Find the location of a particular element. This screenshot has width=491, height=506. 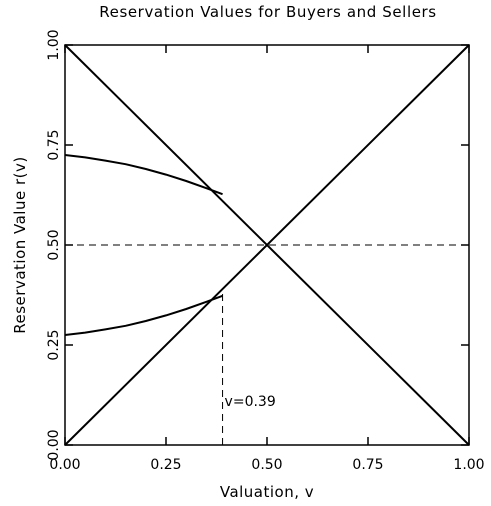

x-tick-label: 1.00 is located at coordinates (468, 465).